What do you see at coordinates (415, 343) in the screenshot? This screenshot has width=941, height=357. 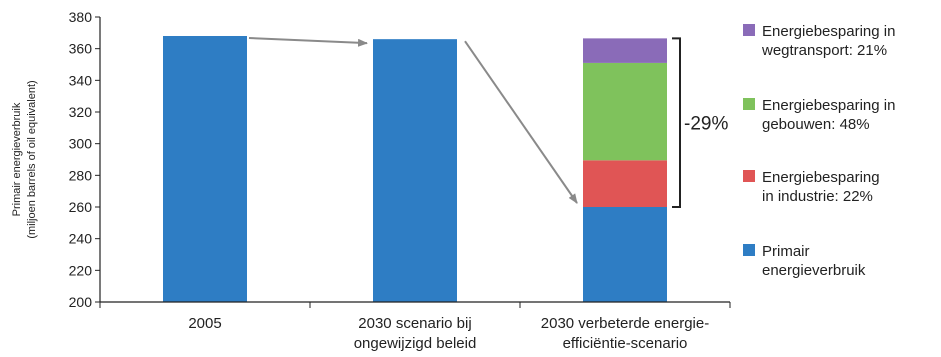 I see `x-tick-label: ongewijzigd beleid` at bounding box center [415, 343].